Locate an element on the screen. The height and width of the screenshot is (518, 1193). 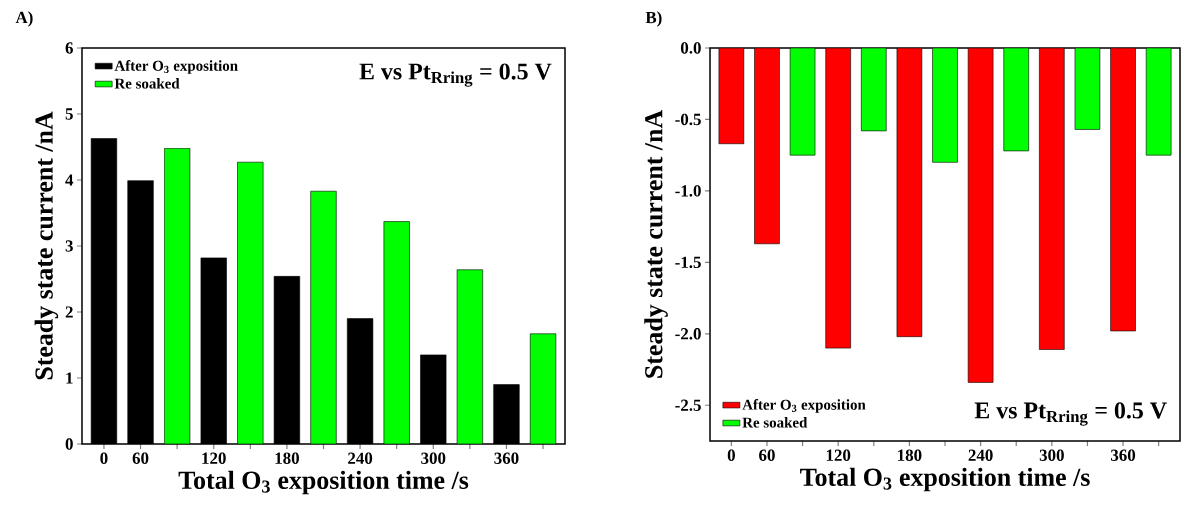
chart-title: A) is located at coordinates (24, 19).